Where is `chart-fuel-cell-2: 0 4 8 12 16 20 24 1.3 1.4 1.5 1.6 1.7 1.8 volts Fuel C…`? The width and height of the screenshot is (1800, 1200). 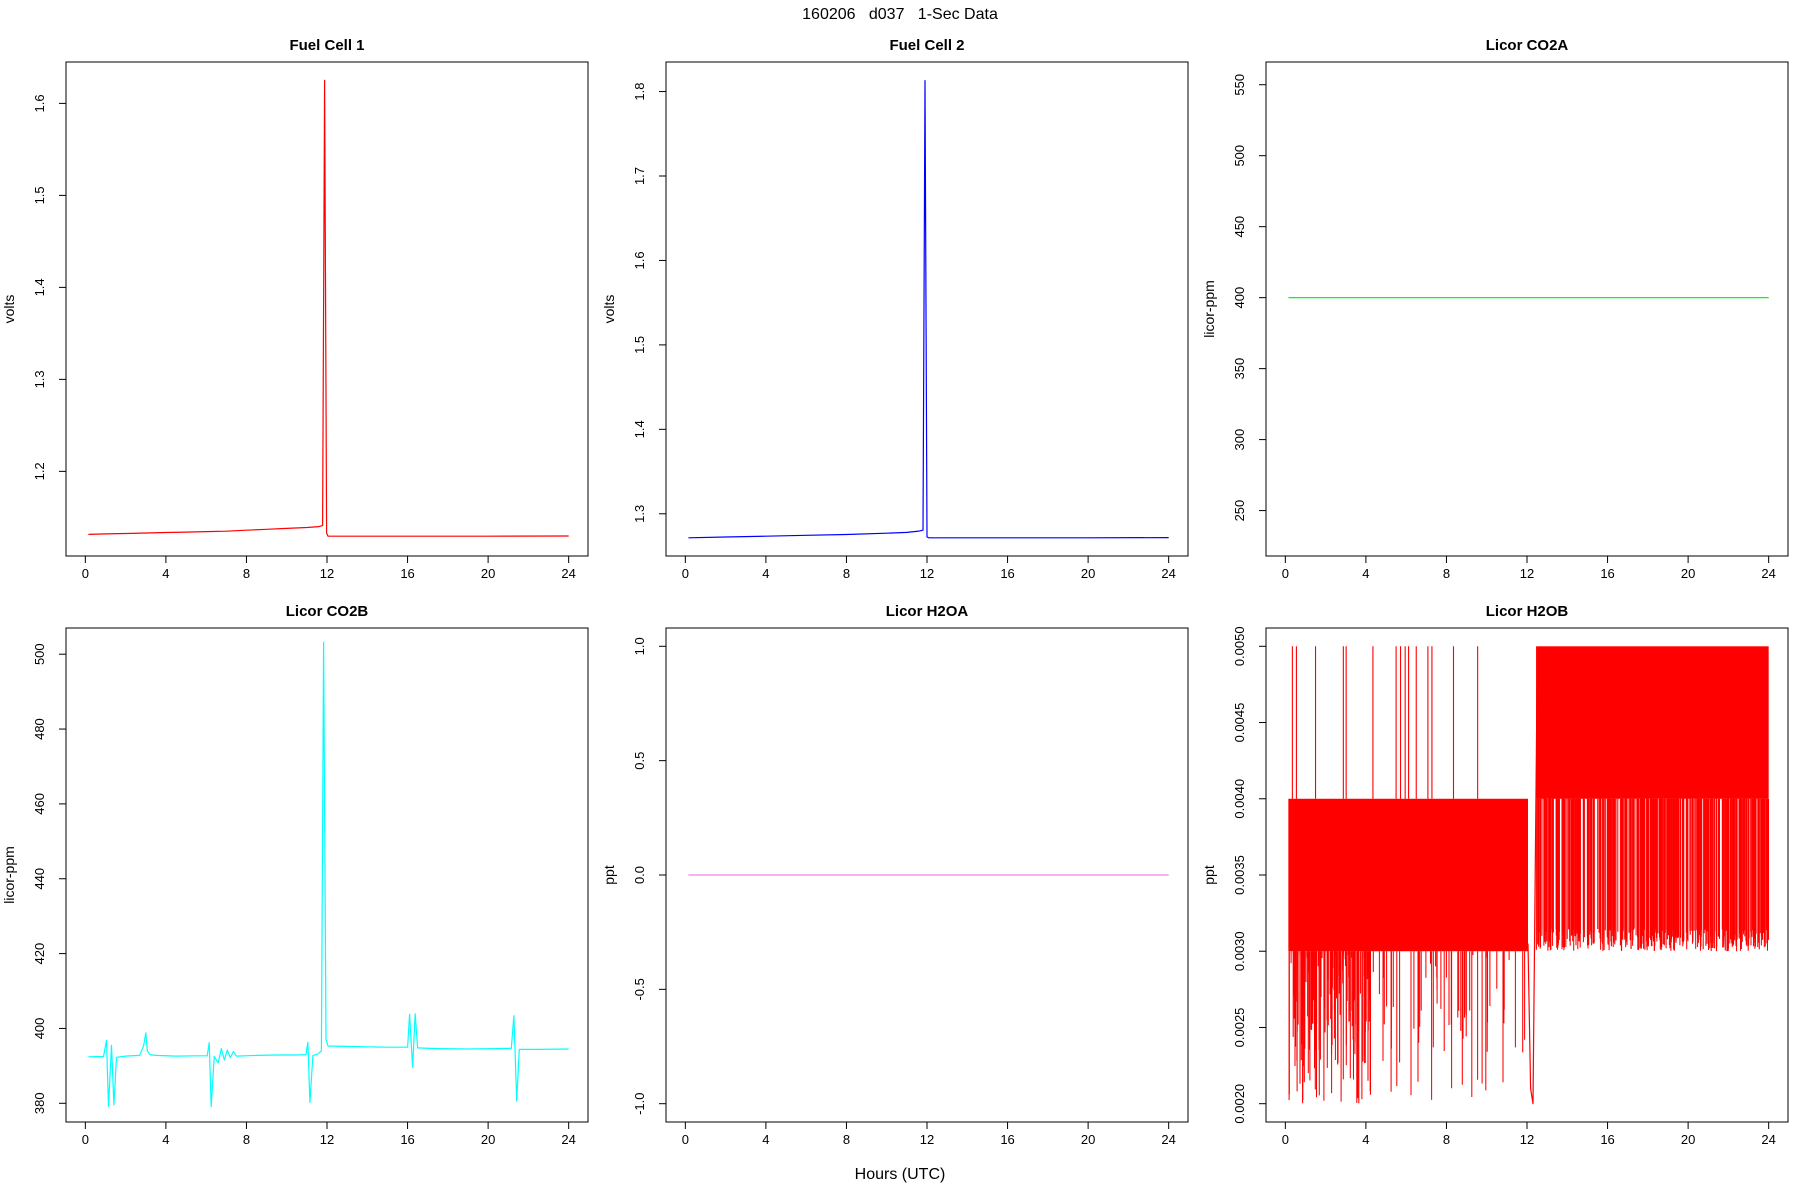 chart-fuel-cell-2: 0 4 8 12 16 20 24 1.3 1.4 1.5 1.6 1.7 1.8 volts Fuel C… is located at coordinates (895, 309).